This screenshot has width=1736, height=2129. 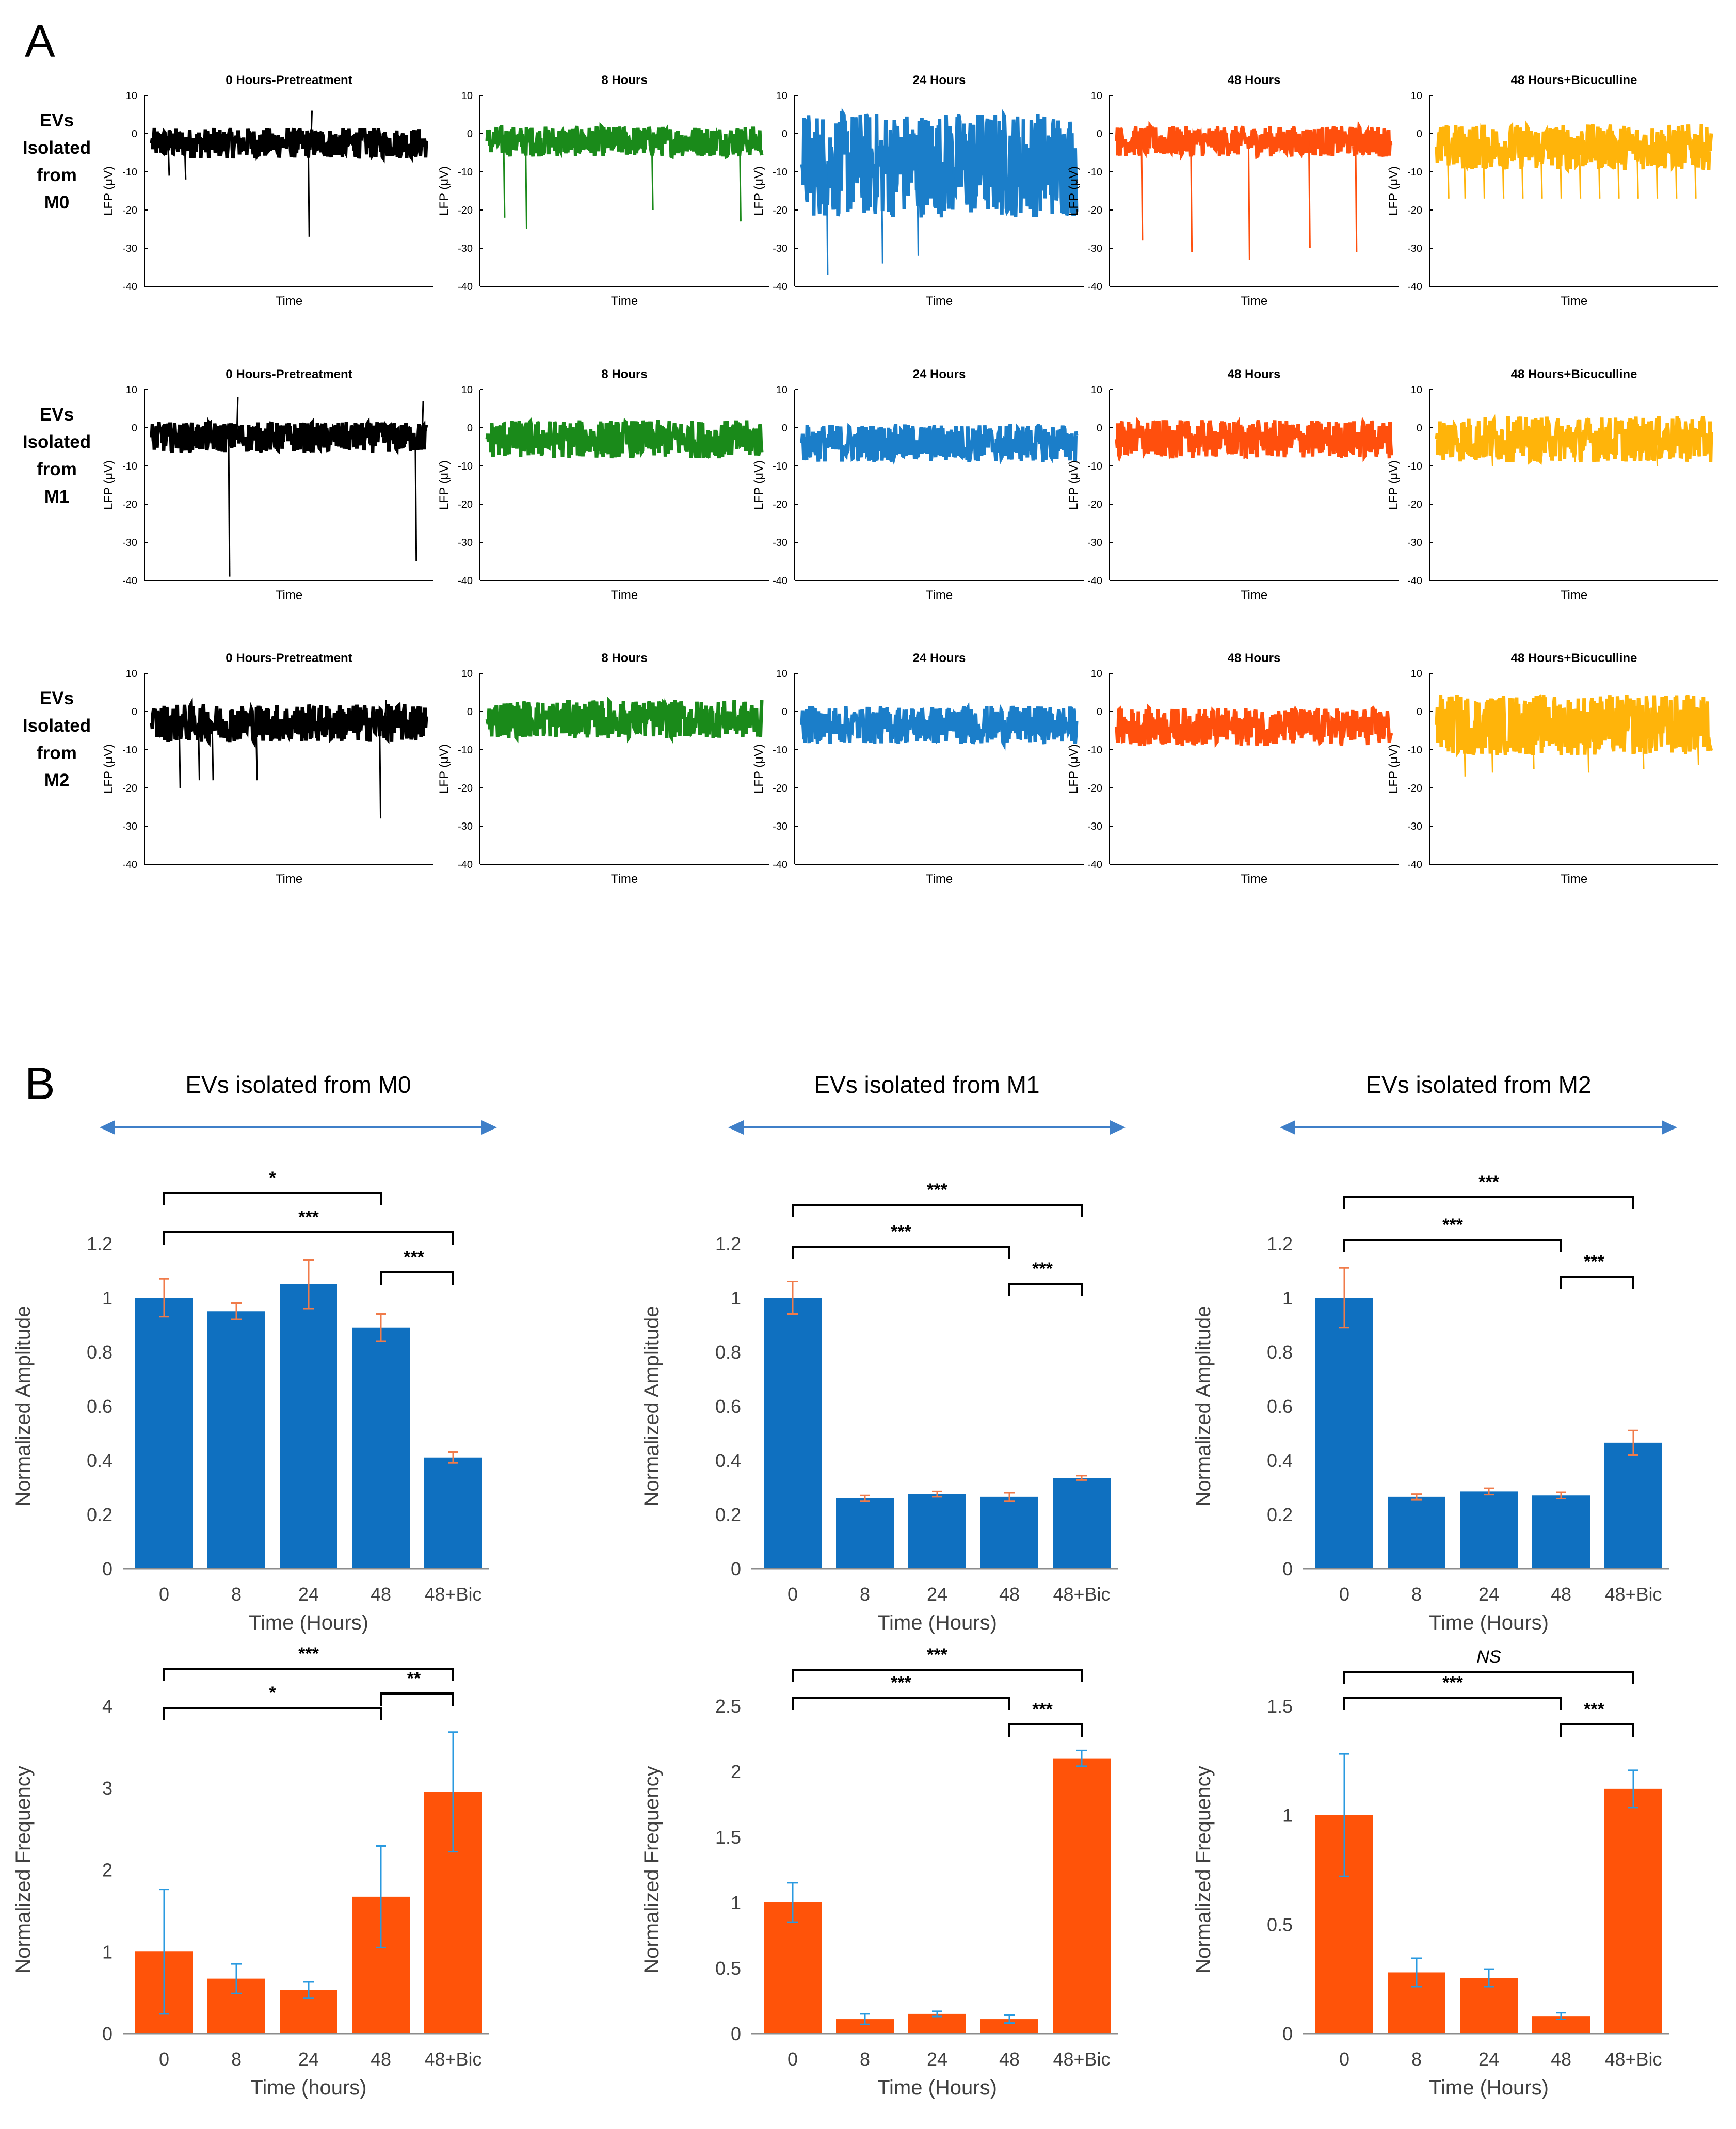 I want to click on lfp-trace-panel: 48 Hours 10 0 -10 -20 -30 -40 LFP (μV) Time, so click(x=1233, y=484).